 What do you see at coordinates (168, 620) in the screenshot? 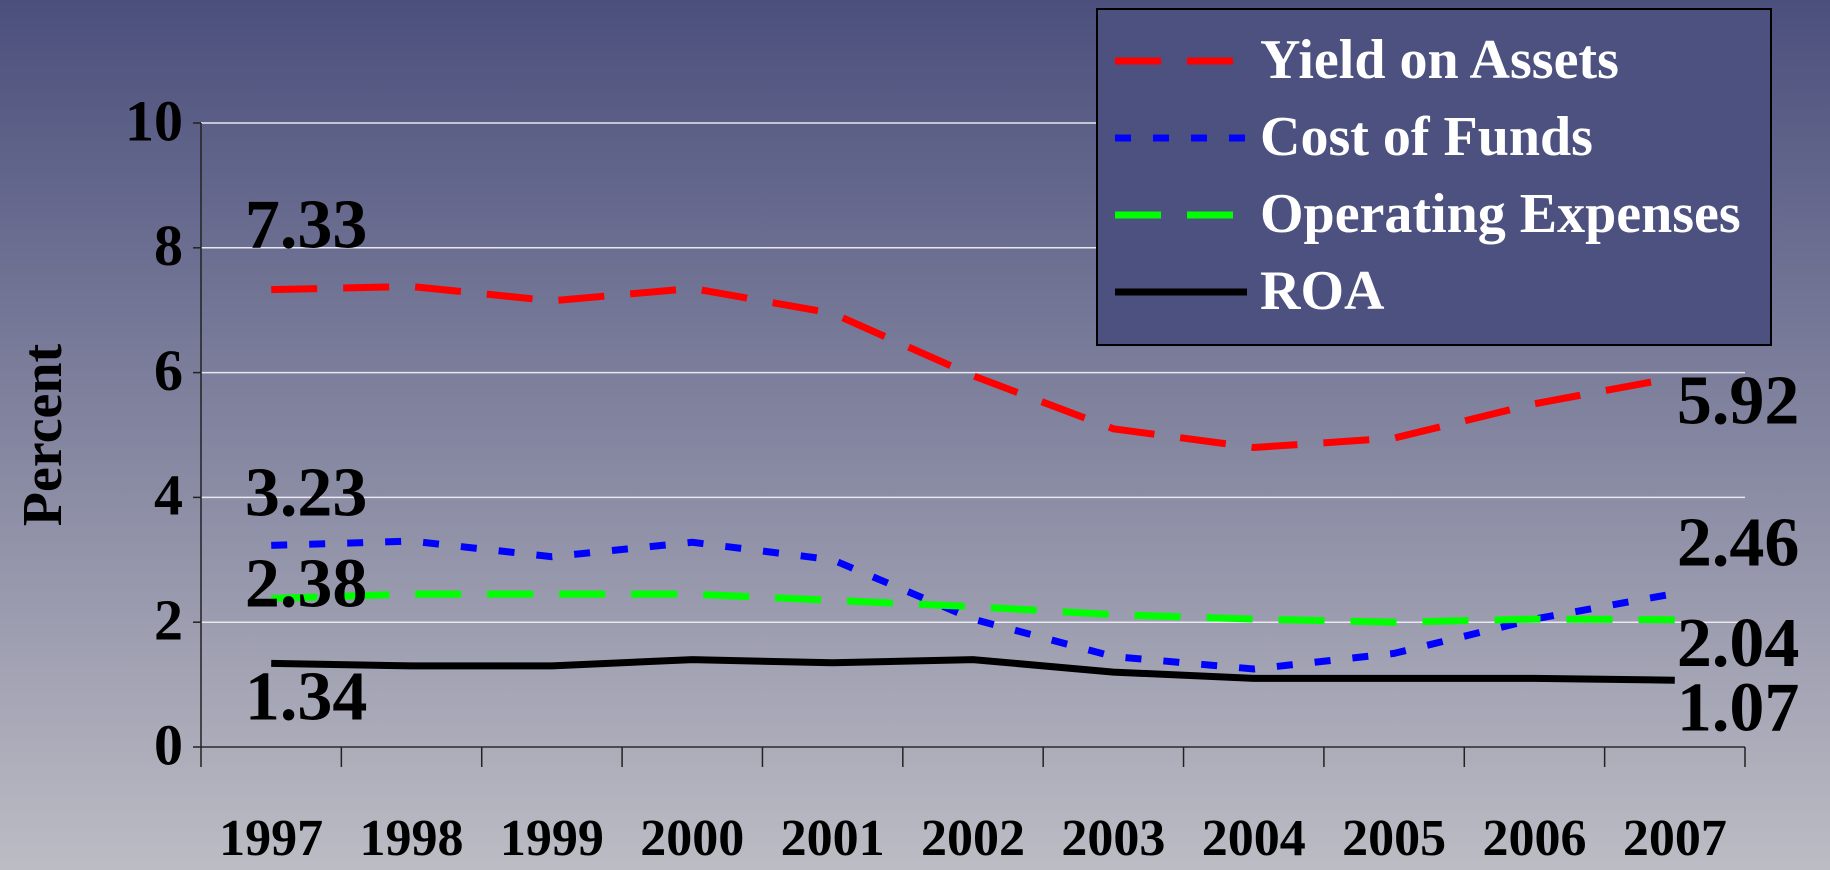
I see `y-tick-label: 2` at bounding box center [168, 620].